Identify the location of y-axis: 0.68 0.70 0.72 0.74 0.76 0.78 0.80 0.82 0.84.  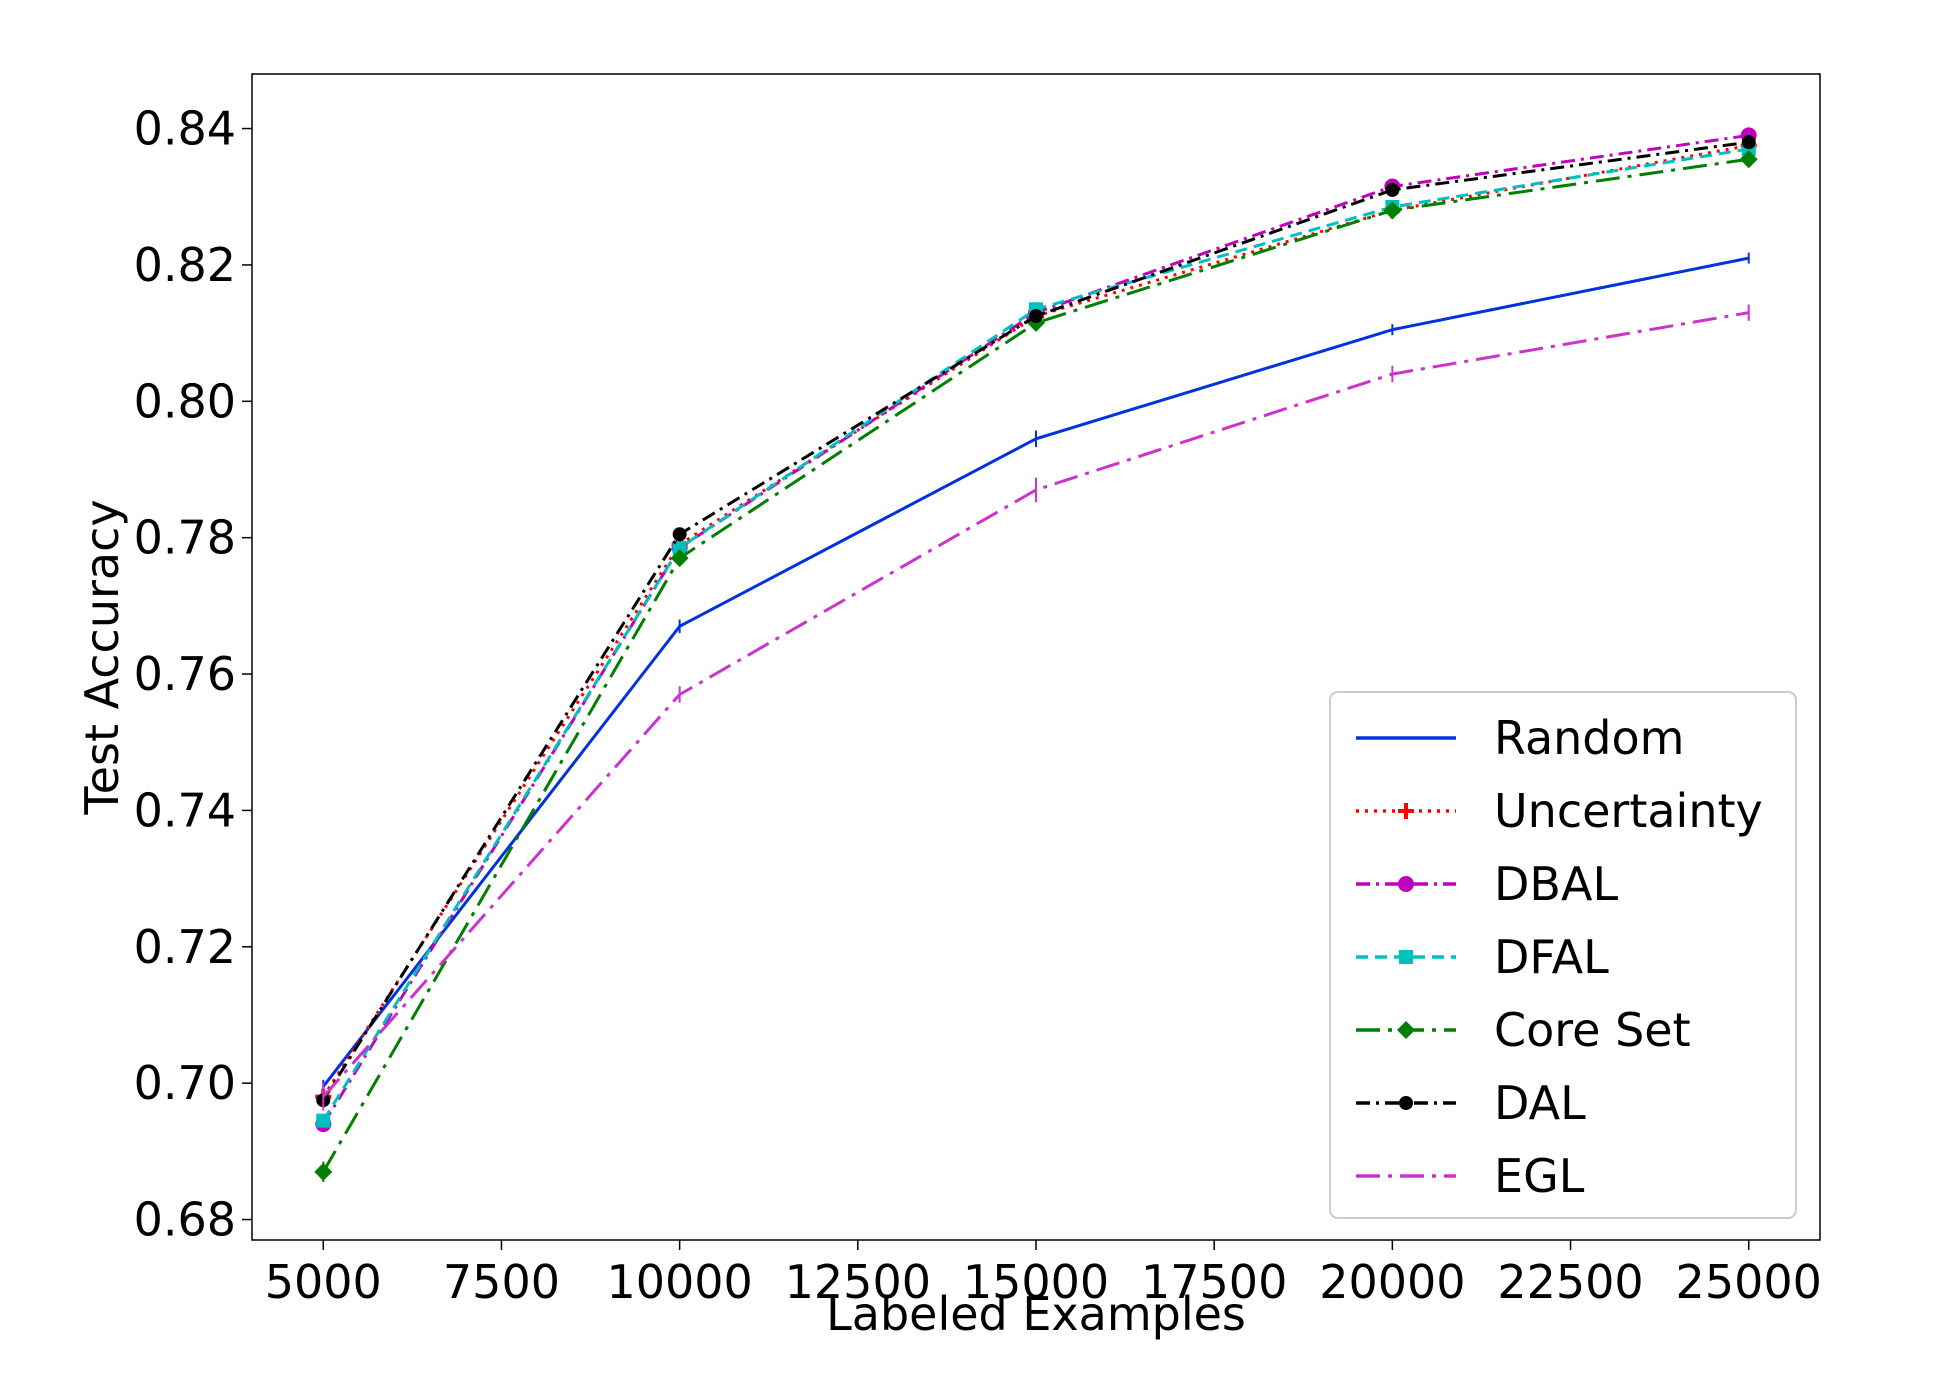
(193, 674).